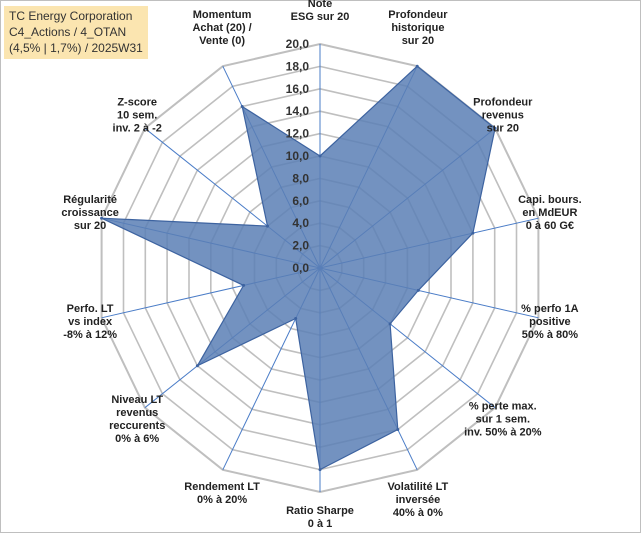  What do you see at coordinates (137, 128) in the screenshot?
I see `axis-label: inv. 2 à -2` at bounding box center [137, 128].